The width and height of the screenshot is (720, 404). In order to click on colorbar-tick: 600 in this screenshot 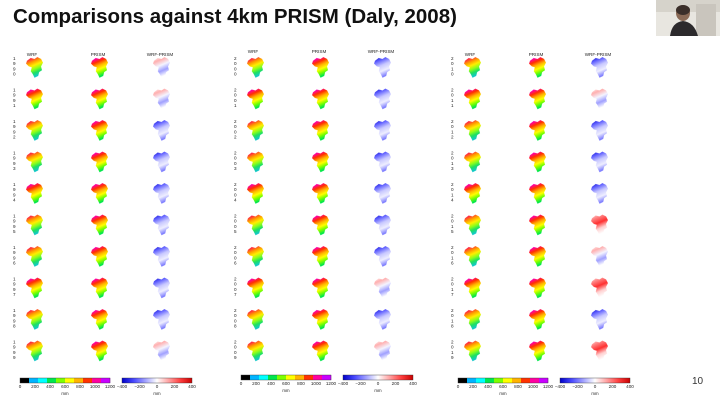, I will do `click(503, 386)`.